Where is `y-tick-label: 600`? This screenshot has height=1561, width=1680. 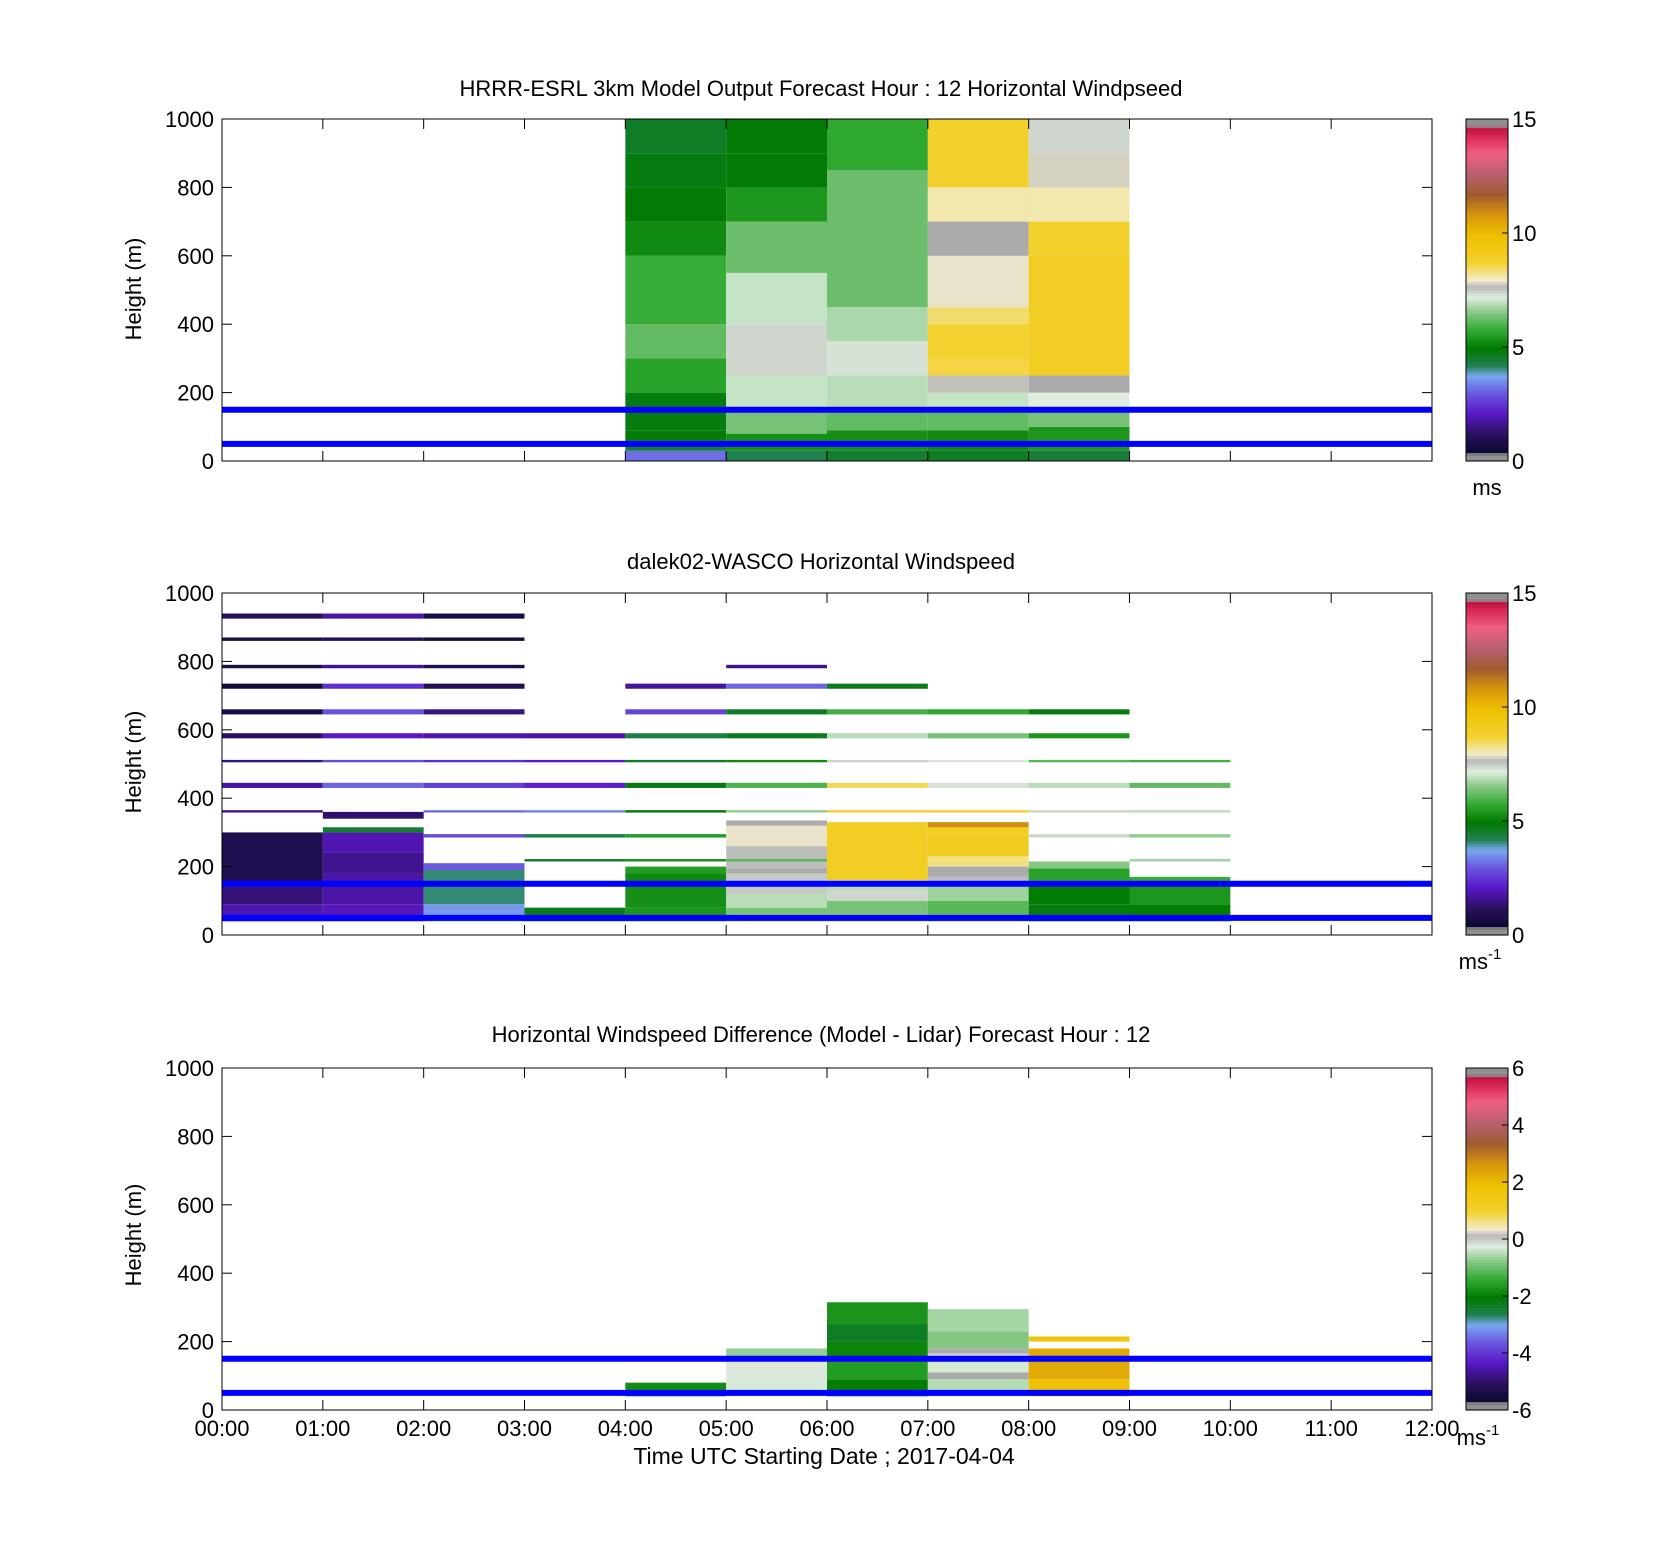 y-tick-label: 600 is located at coordinates (195, 730).